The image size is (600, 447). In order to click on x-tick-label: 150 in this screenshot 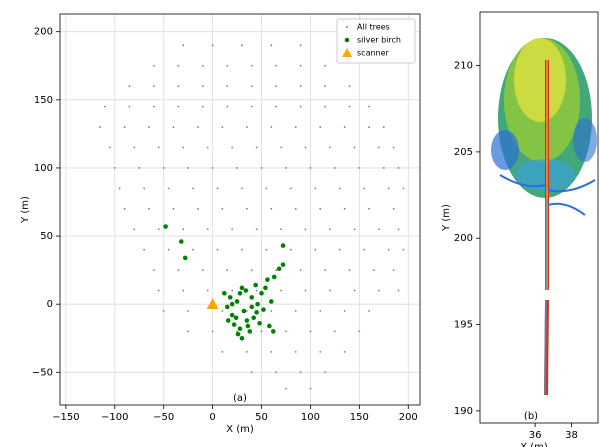, I will do `click(359, 417)`.